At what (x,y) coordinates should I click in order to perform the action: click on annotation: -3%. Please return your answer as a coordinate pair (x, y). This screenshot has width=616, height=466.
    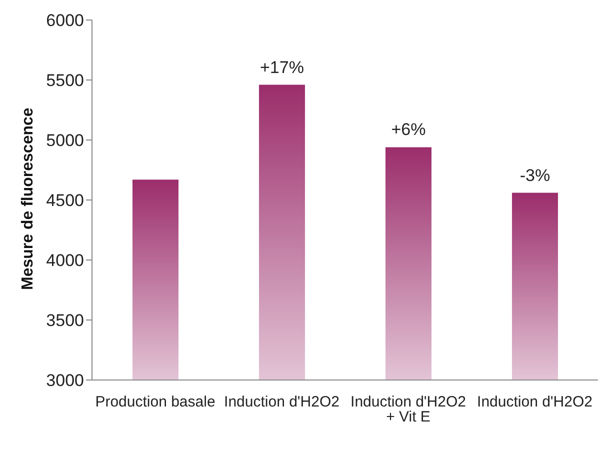
    Looking at the image, I should click on (535, 175).